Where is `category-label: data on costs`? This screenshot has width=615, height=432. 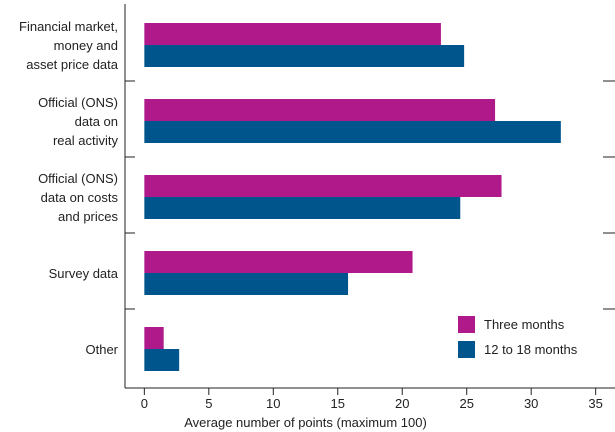
category-label: data on costs is located at coordinates (80, 197).